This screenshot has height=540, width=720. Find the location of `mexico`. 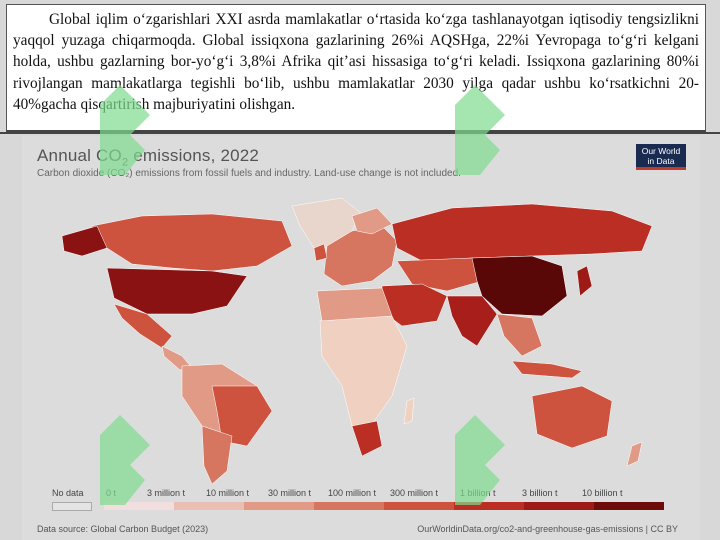

mexico is located at coordinates (143, 326).